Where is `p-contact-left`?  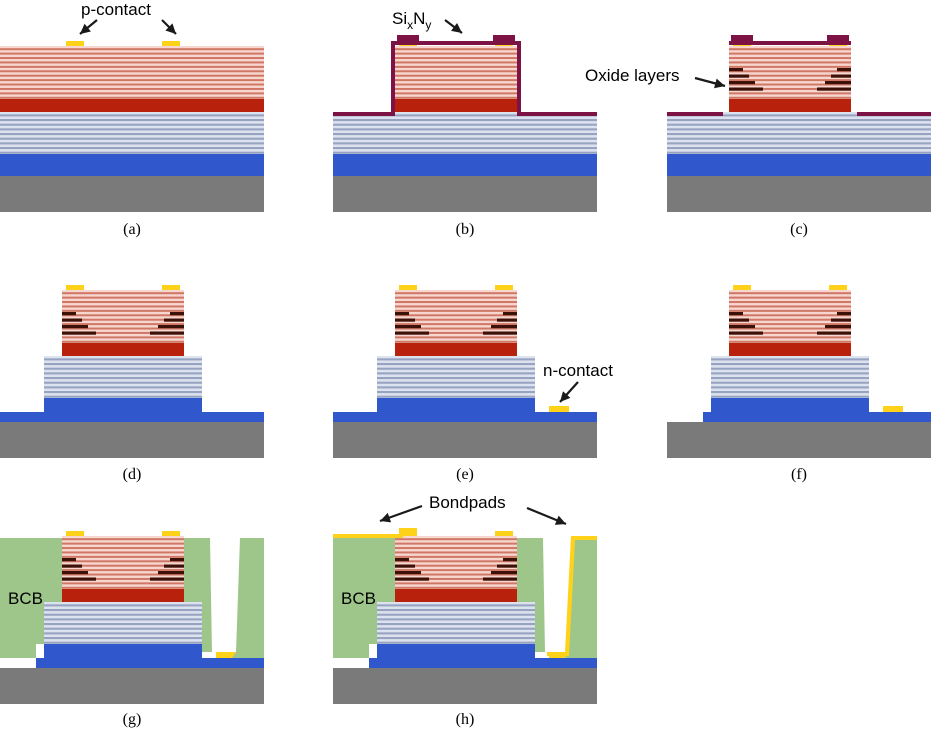
p-contact-left is located at coordinates (75, 287).